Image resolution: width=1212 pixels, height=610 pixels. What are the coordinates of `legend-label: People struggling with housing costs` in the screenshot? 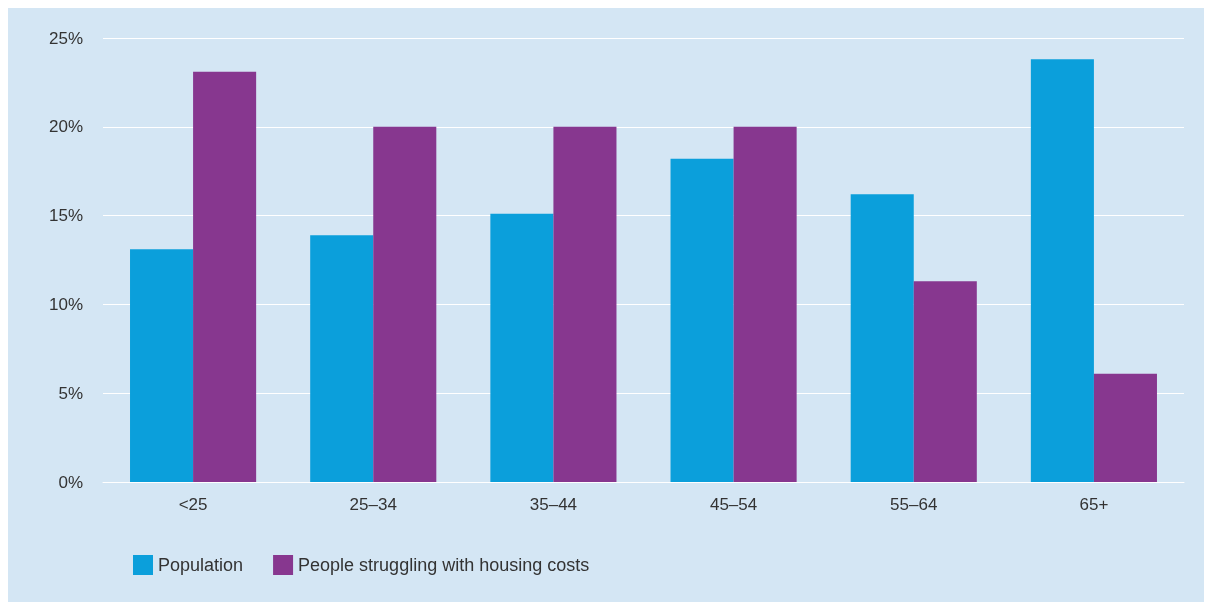 It's located at (444, 565).